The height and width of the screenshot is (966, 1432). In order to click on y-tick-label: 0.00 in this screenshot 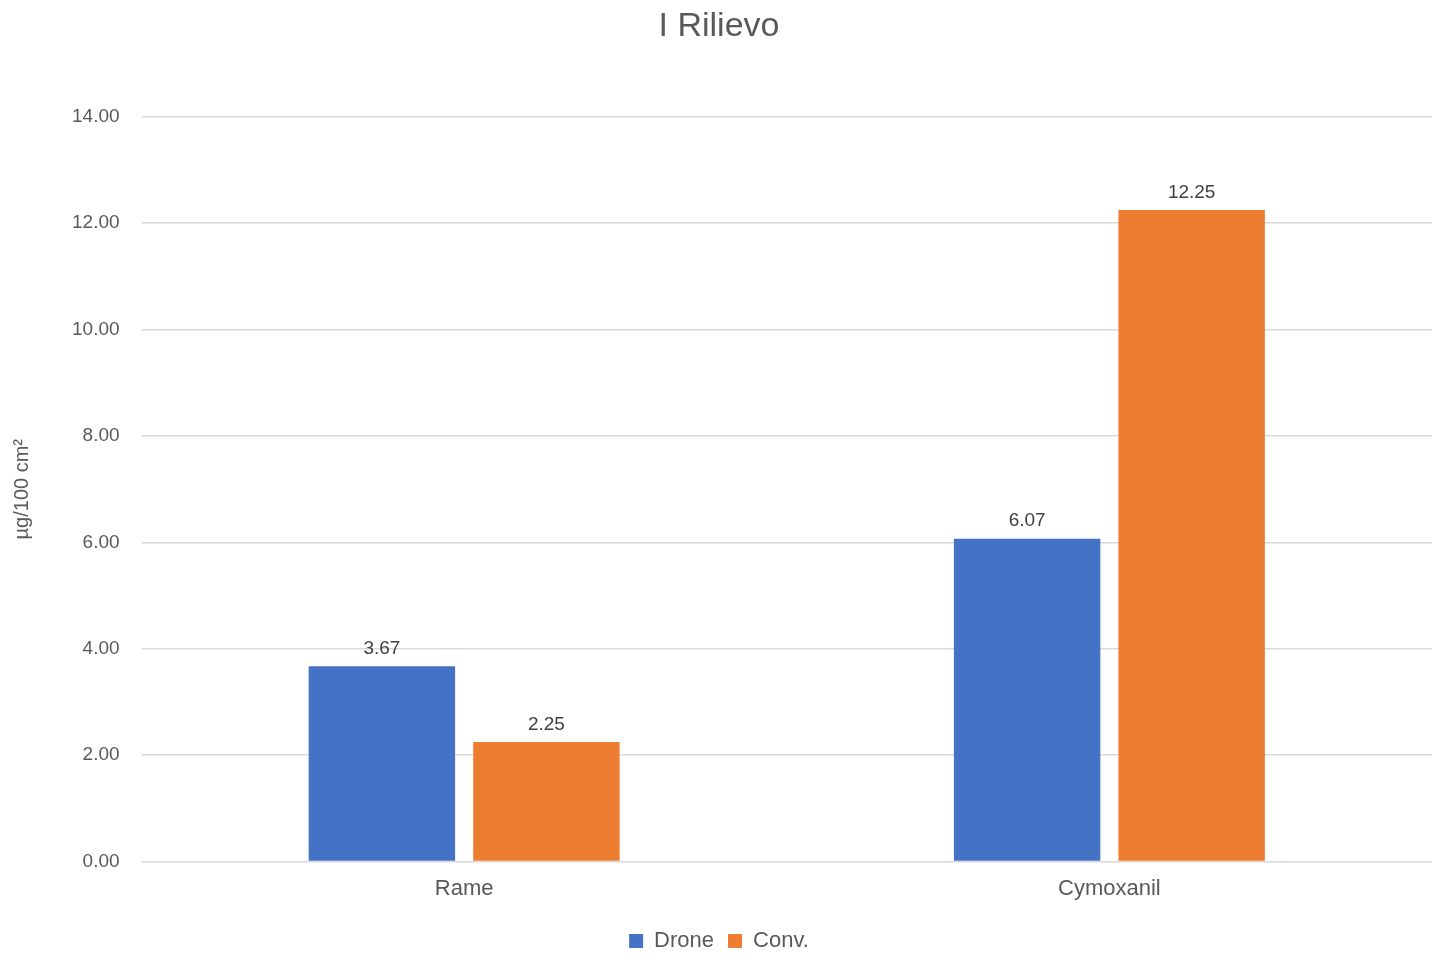, I will do `click(101, 860)`.